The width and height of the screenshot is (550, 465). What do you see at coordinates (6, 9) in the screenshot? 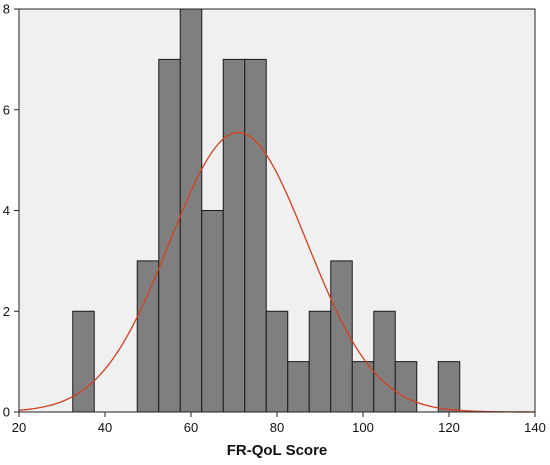
I see `y-tick-label: 8` at bounding box center [6, 9].